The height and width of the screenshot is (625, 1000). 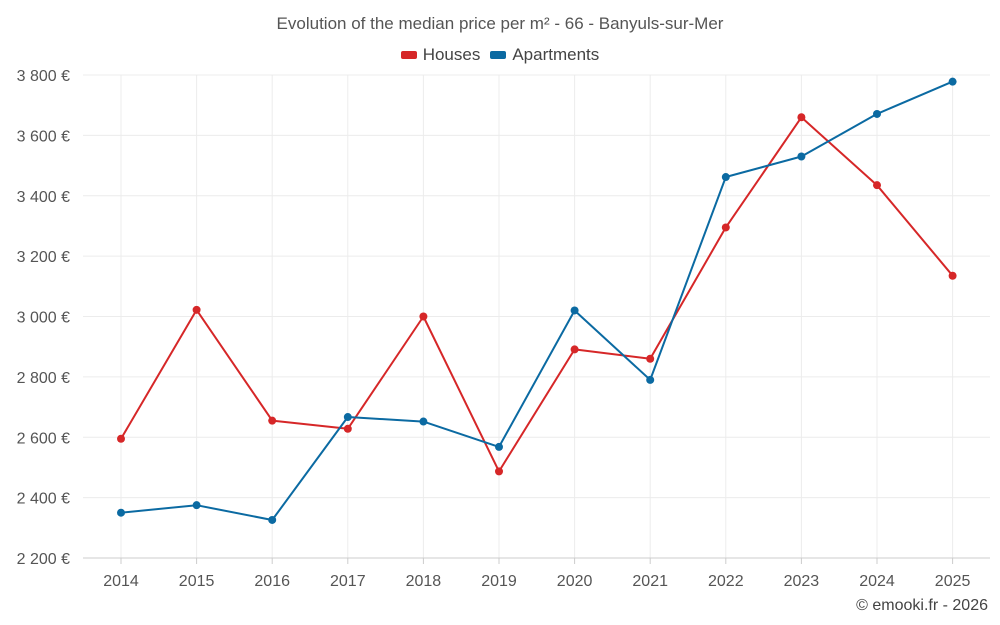 I want to click on x-tick-label: 2018, so click(x=424, y=581).